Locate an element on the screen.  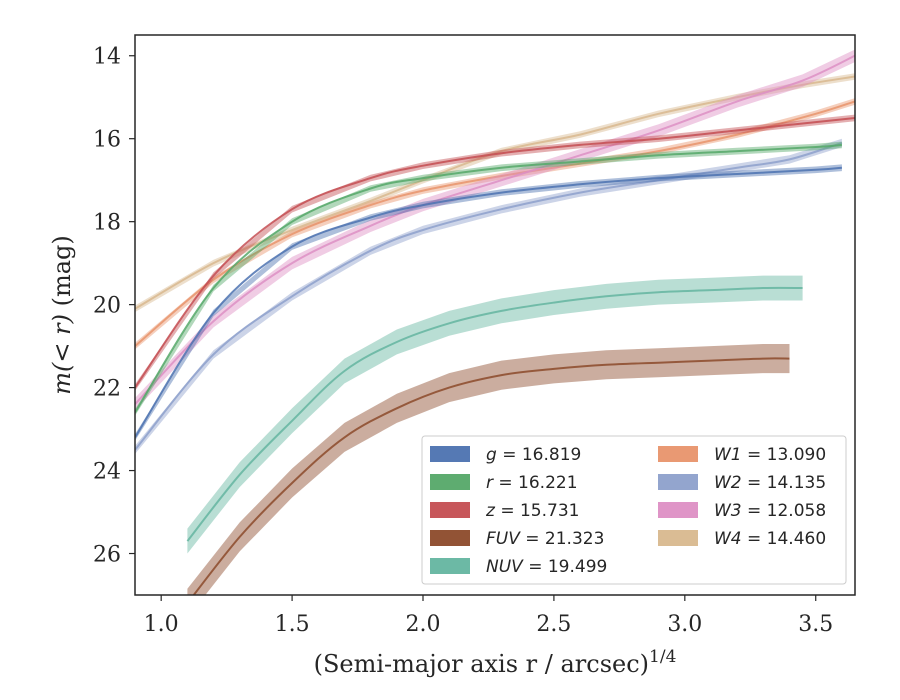
legend-label-fuv: FUV = 21.323 is located at coordinates (545, 539).